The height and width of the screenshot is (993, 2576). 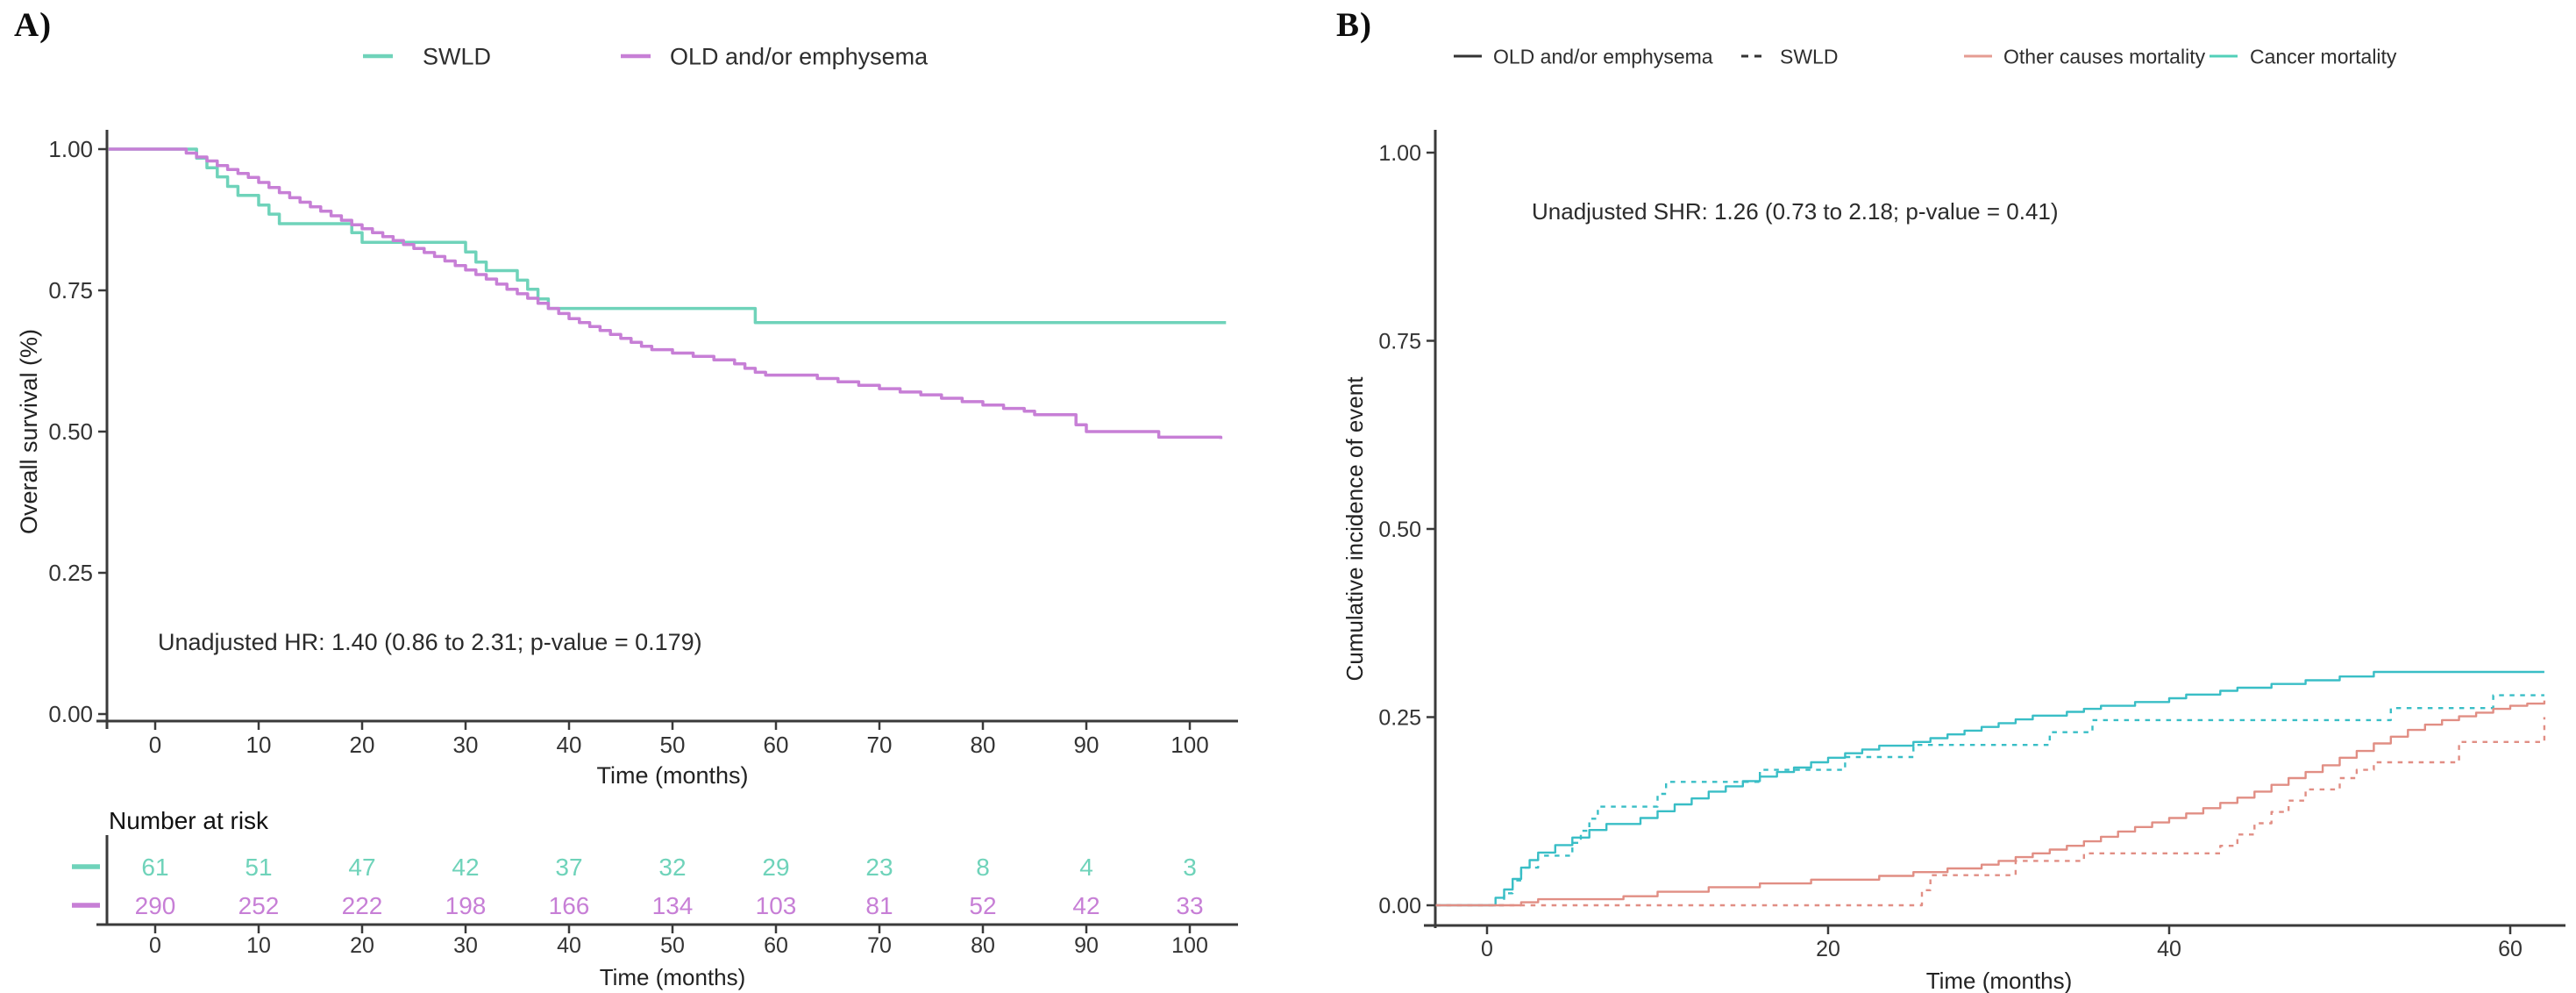 I want to click on y-axis-title: Cumulative incidence of event, so click(x=1354, y=529).